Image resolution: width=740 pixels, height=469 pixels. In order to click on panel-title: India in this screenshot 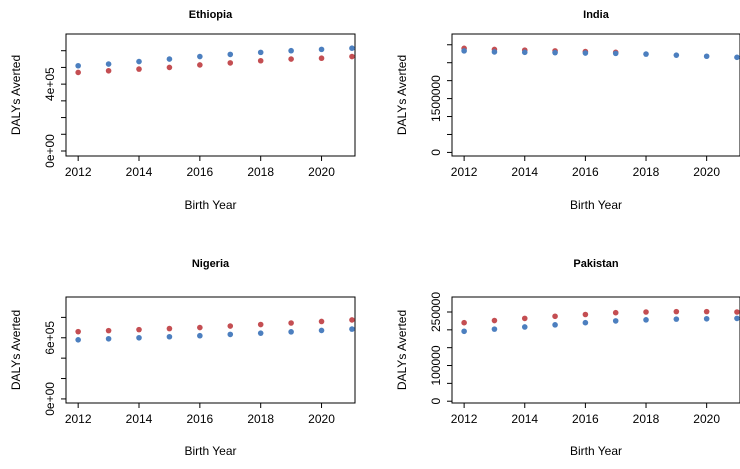, I will do `click(596, 15)`.